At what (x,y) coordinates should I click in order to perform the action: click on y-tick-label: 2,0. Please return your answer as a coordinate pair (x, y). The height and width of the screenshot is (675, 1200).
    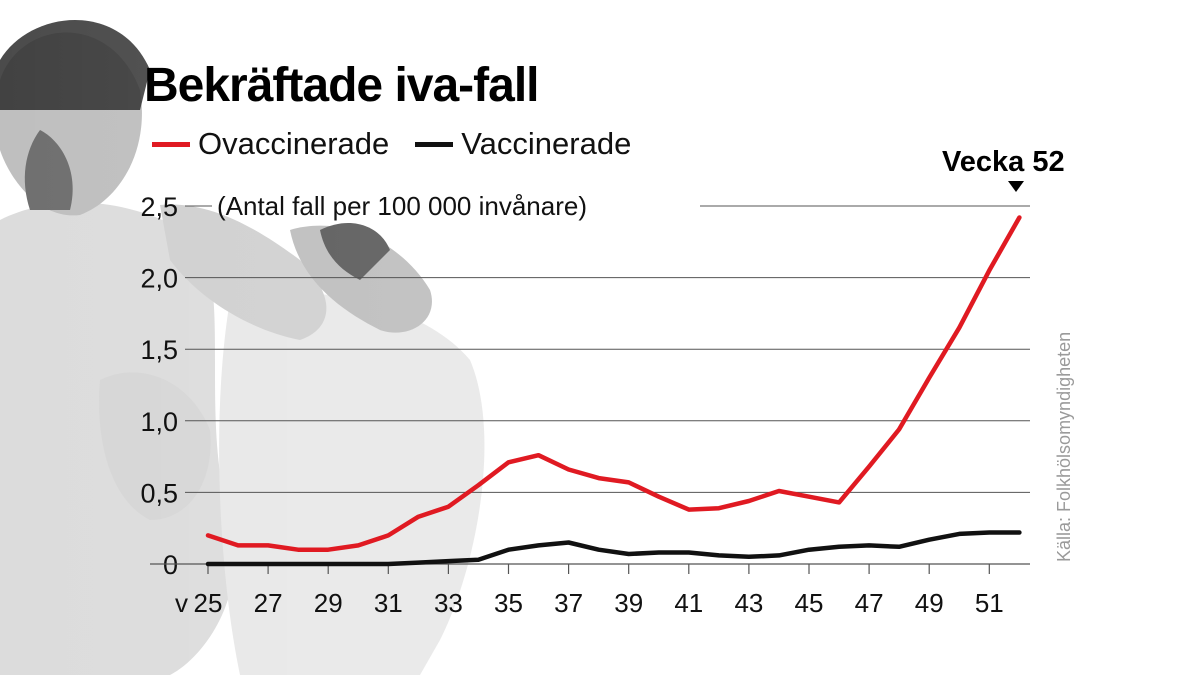
    Looking at the image, I should click on (159, 279).